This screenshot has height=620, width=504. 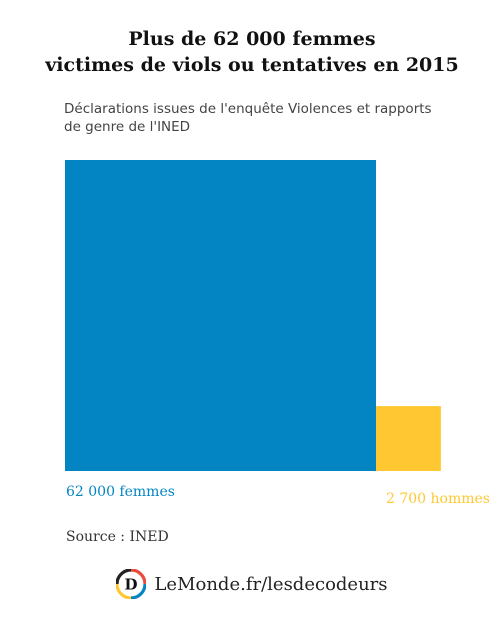 What do you see at coordinates (117, 537) in the screenshot?
I see `source-note: Source : INED` at bounding box center [117, 537].